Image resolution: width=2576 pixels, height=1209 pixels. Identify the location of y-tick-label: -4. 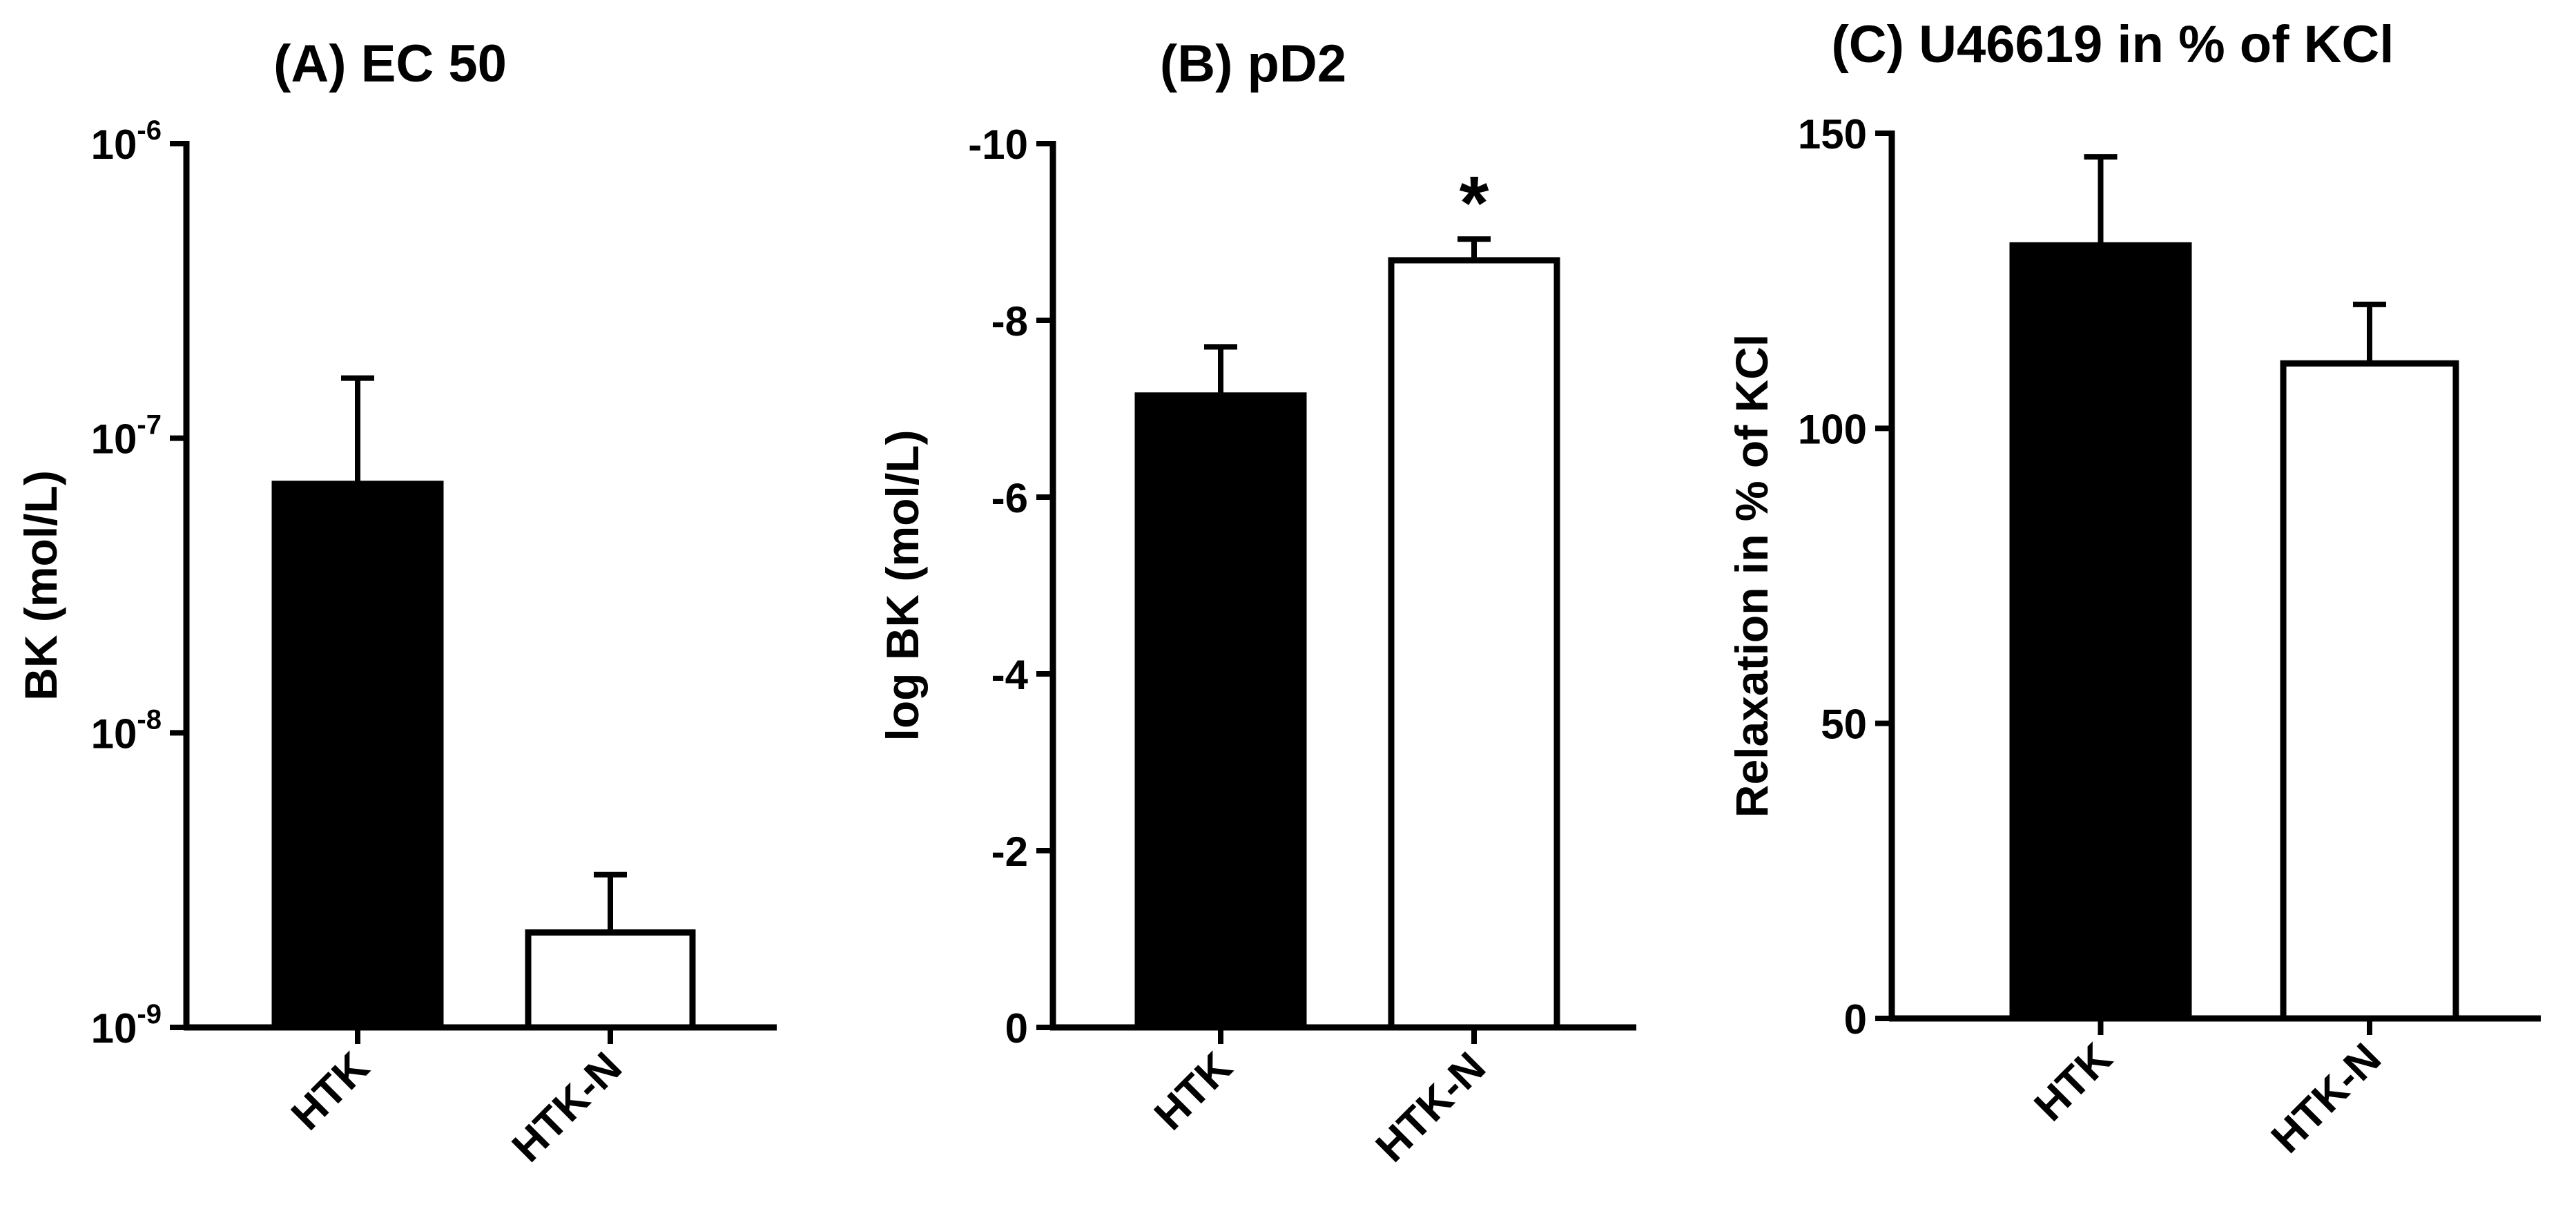
(1010, 675).